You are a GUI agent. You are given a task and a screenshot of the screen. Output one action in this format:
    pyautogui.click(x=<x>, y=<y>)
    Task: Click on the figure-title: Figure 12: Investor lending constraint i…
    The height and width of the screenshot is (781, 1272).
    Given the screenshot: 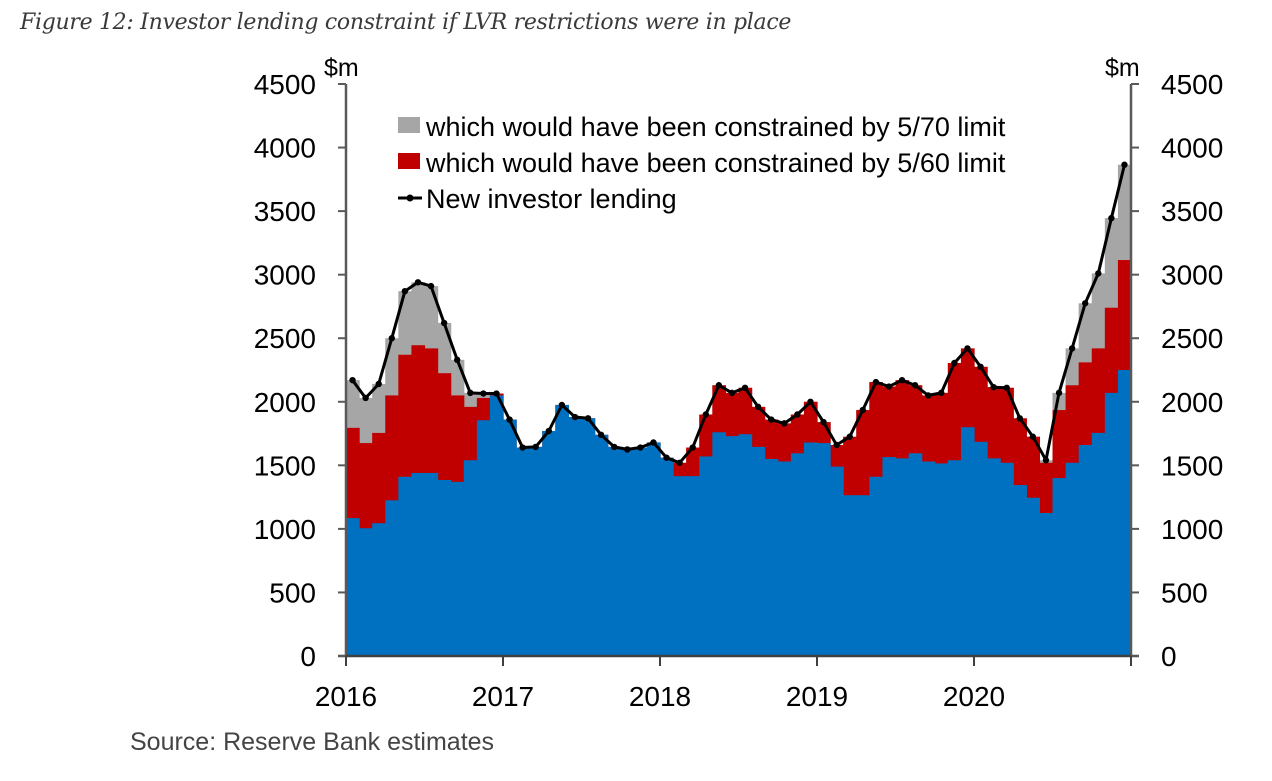 What is the action you would take?
    pyautogui.click(x=406, y=22)
    